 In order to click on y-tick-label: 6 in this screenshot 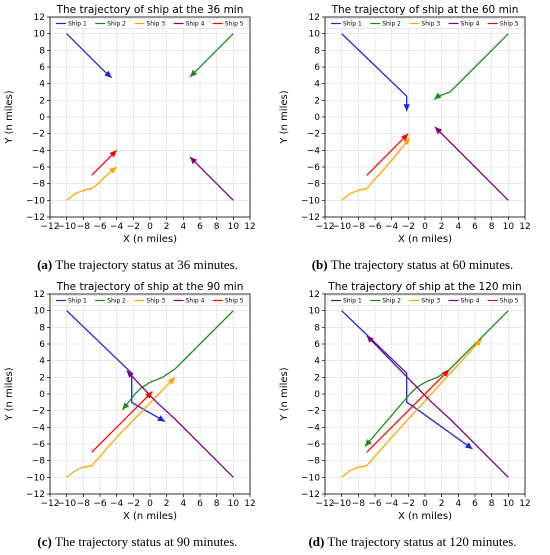, I will do `click(42, 68)`.